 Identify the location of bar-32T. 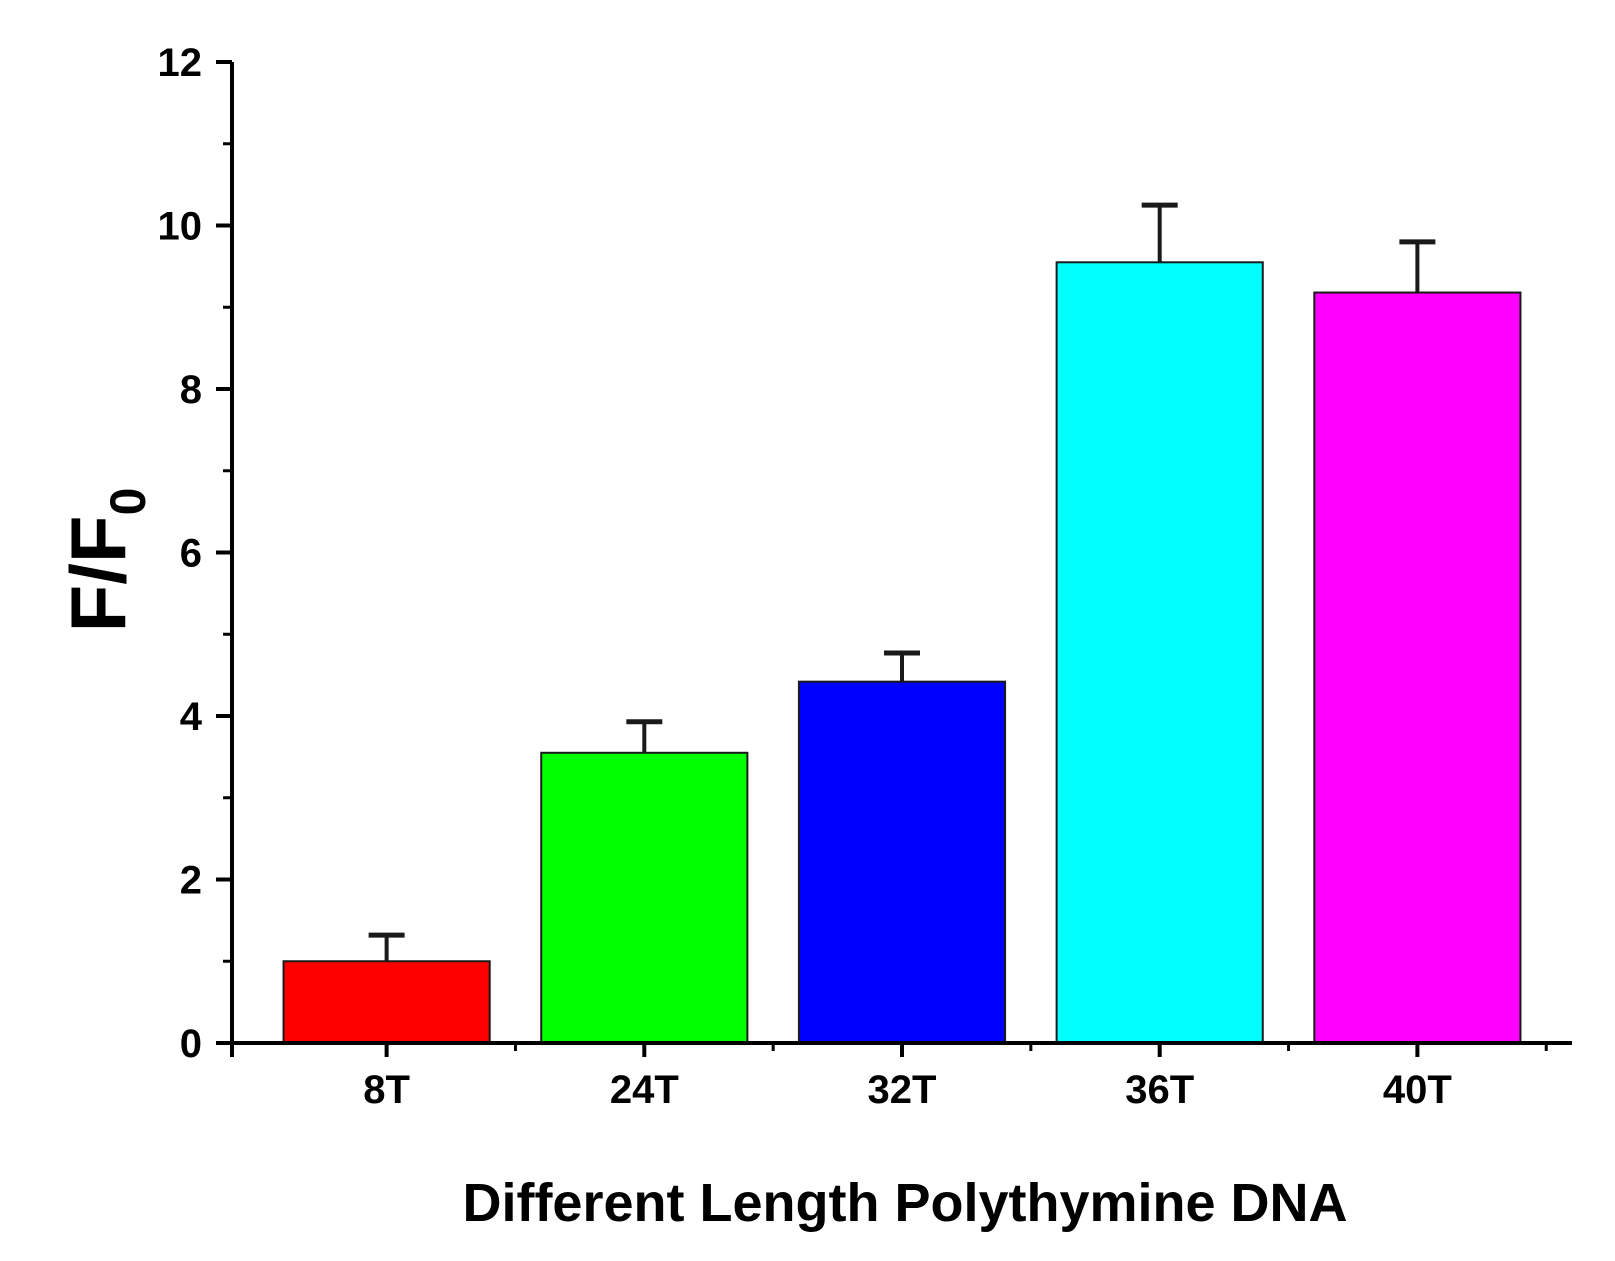
(902, 862).